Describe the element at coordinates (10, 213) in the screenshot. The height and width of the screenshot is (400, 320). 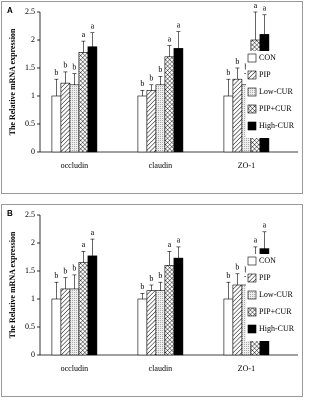
I see `panel-label: B` at that location.